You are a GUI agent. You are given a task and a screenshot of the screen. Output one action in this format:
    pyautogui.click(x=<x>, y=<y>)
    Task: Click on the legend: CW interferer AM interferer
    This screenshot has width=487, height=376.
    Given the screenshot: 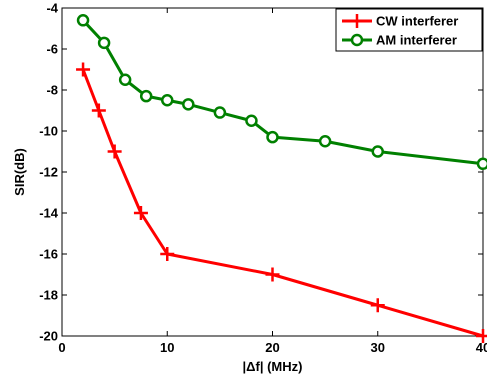 What is the action you would take?
    pyautogui.click(x=409, y=30)
    